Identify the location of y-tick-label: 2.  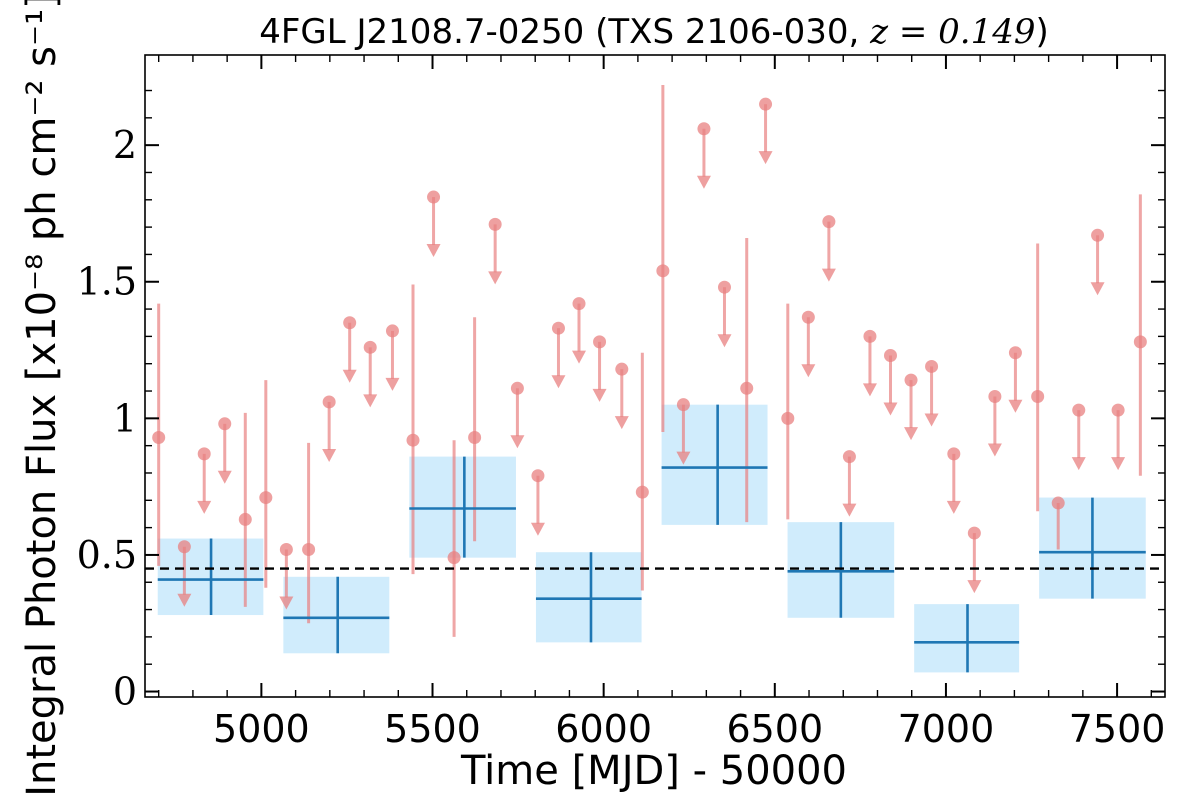
(125, 145).